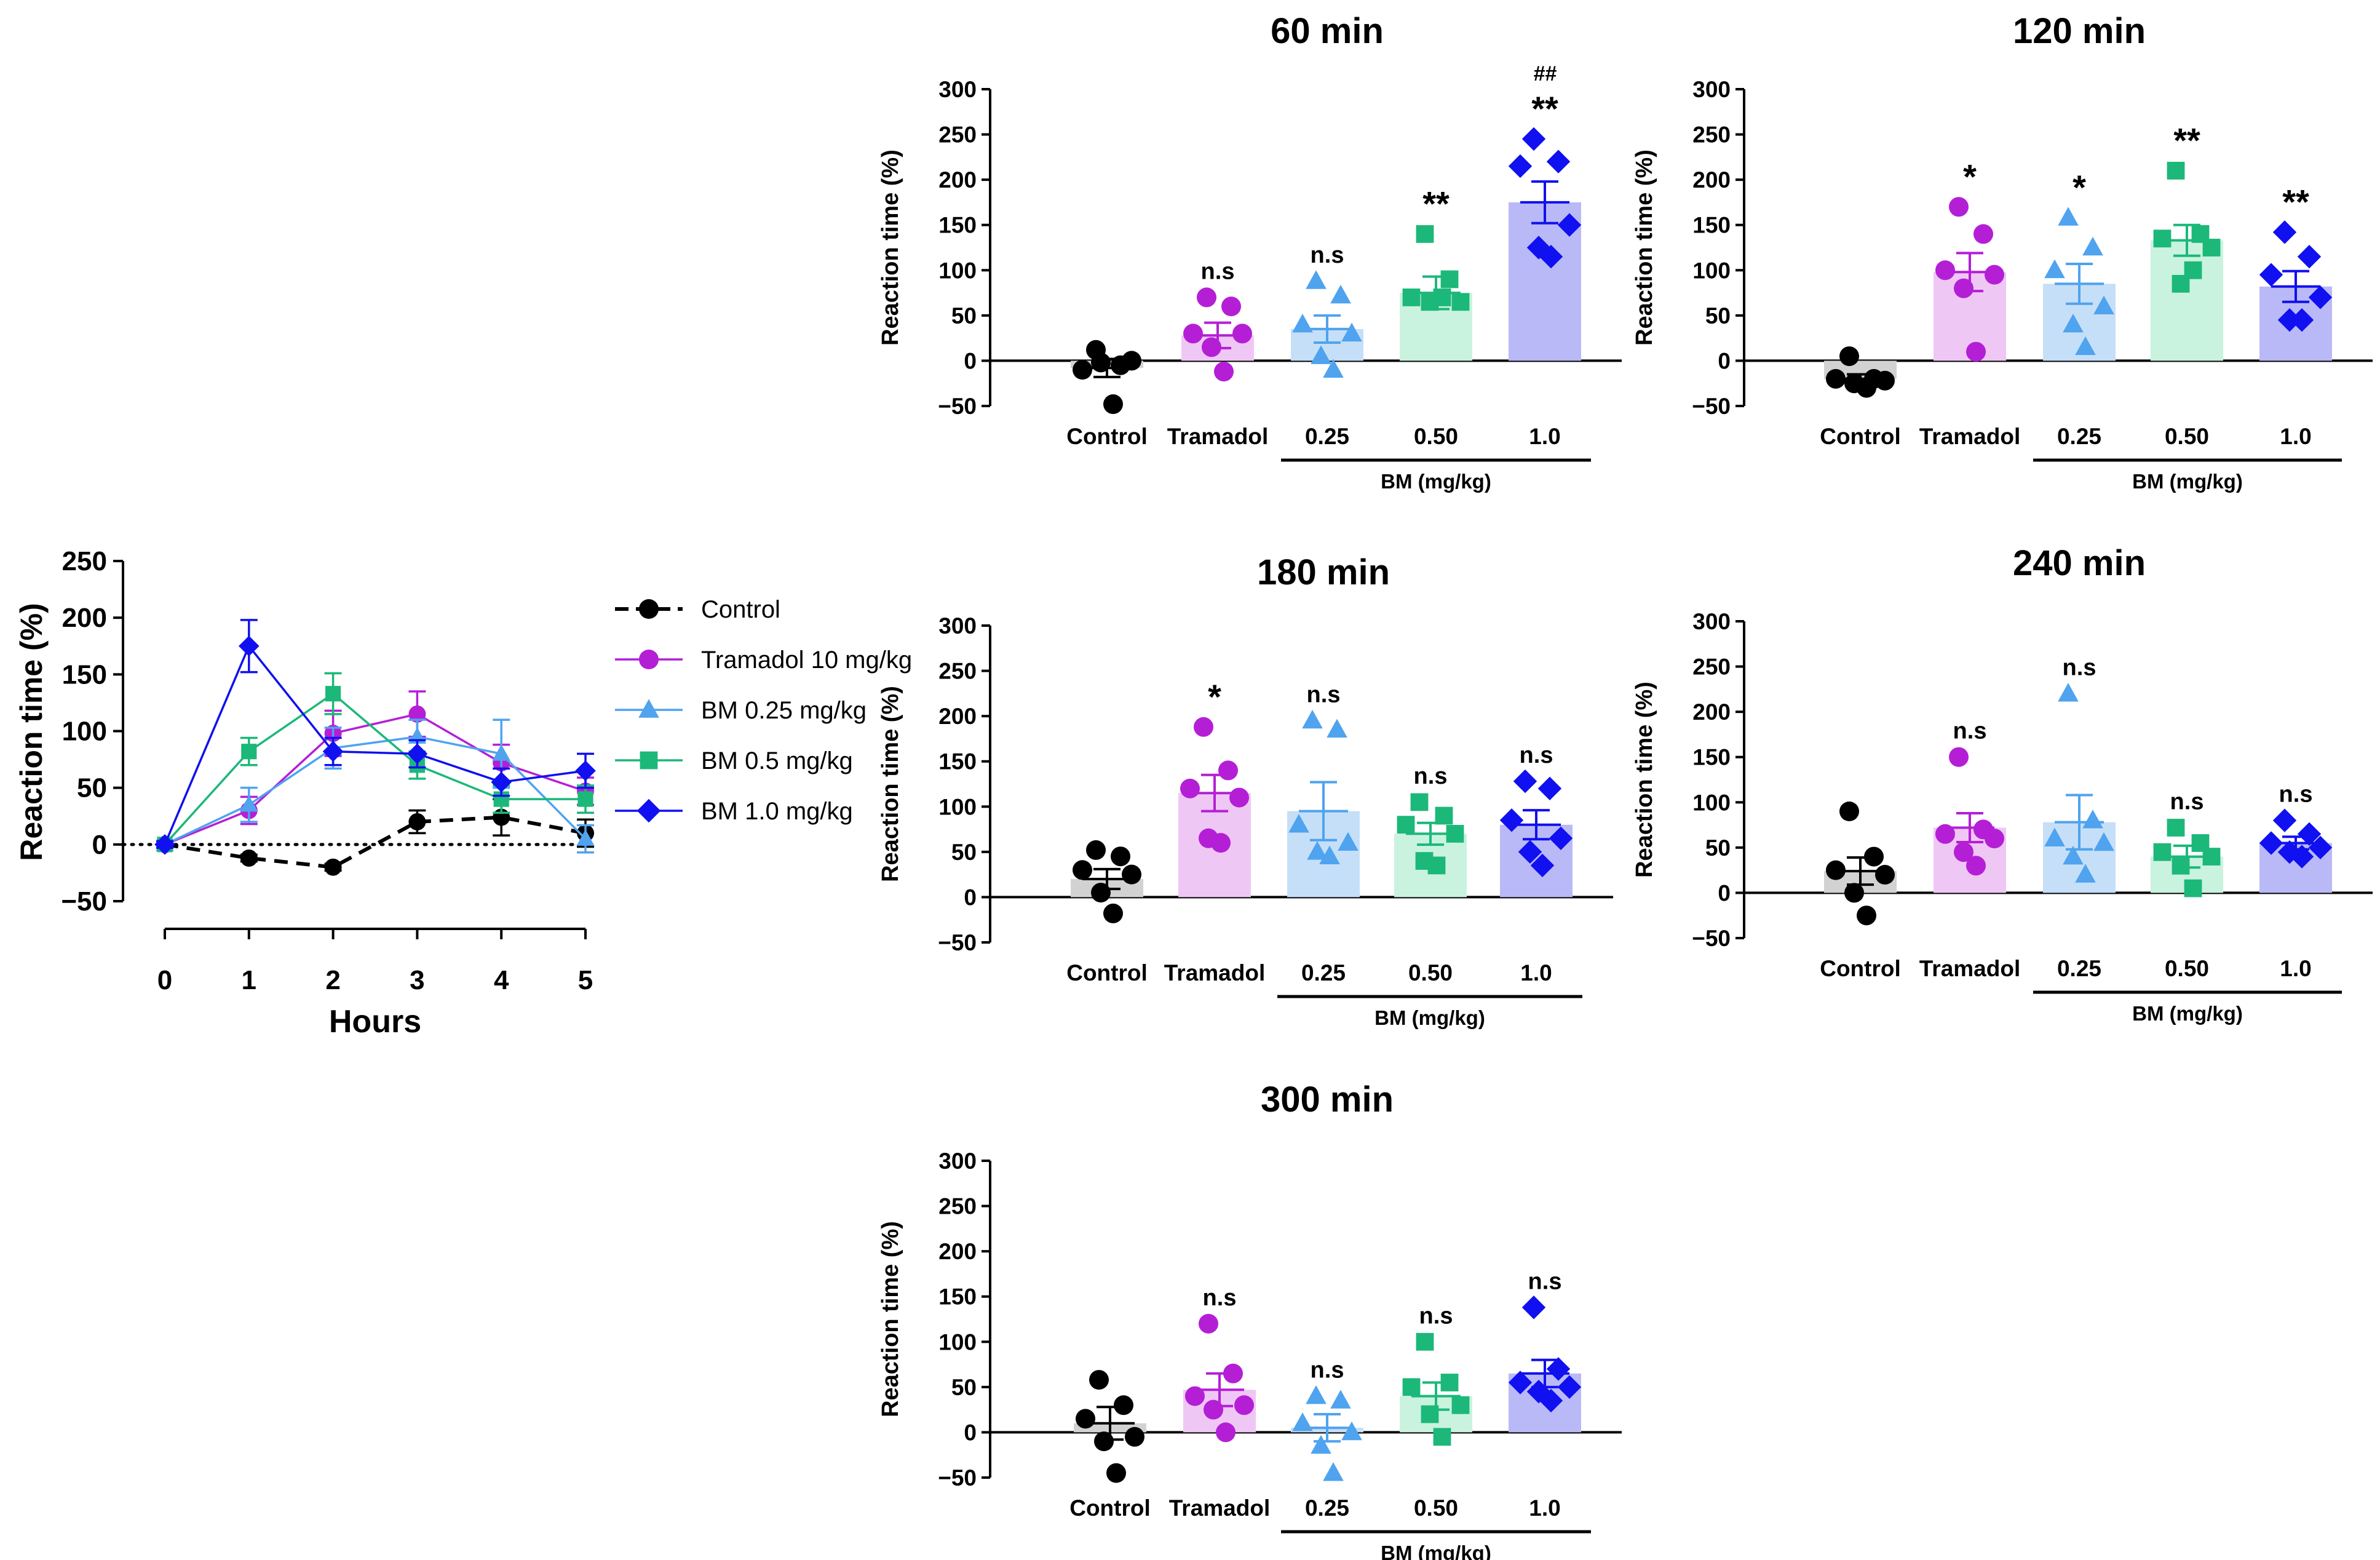 This screenshot has width=2380, height=1560. Describe the element at coordinates (84, 901) in the screenshot. I see `y-tick-label: −50` at that location.